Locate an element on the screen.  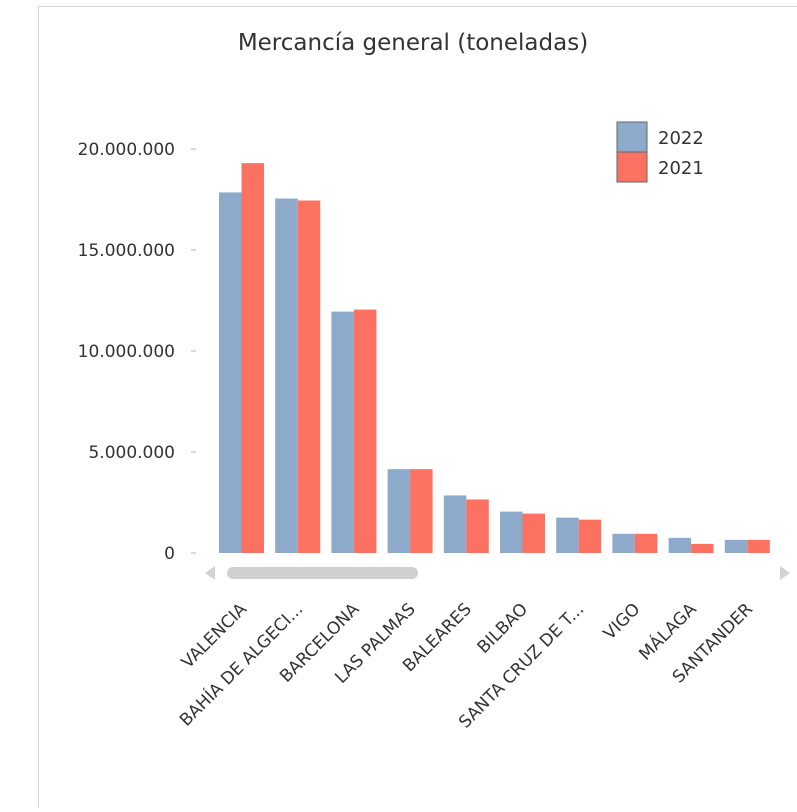
y-axis: 0 5.000.000 10.000.000 15.000.000 20.000.000 is located at coordinates (137, 352).